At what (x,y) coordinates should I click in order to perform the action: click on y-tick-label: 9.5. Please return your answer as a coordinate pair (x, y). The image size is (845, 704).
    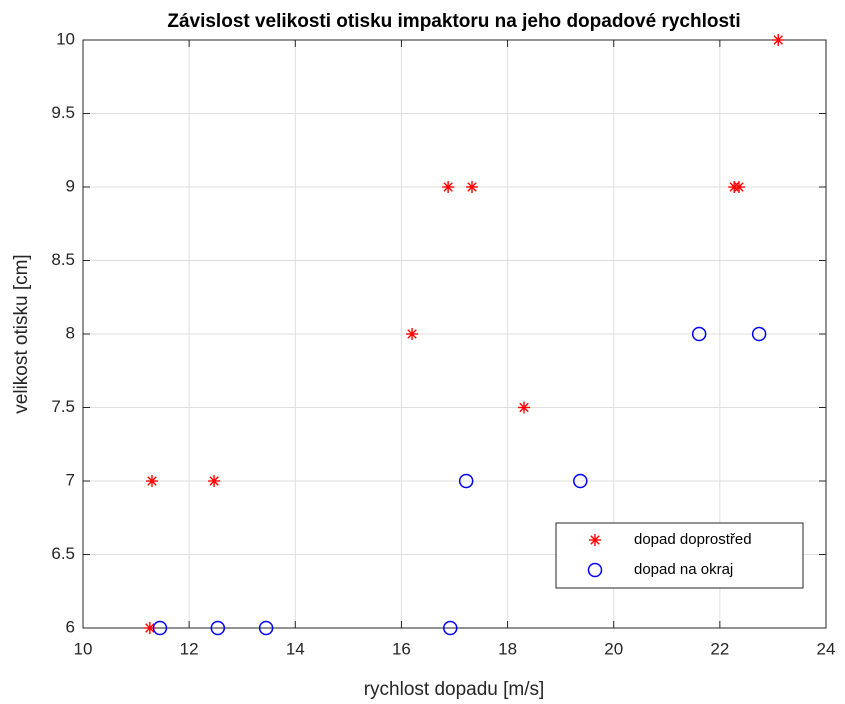
    Looking at the image, I should click on (63, 112).